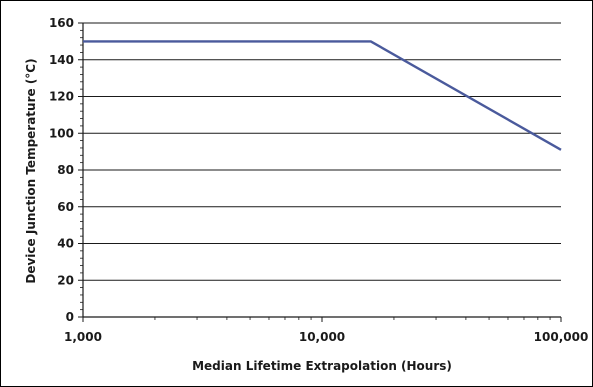  I want to click on y-tick-label: 100, so click(61, 133).